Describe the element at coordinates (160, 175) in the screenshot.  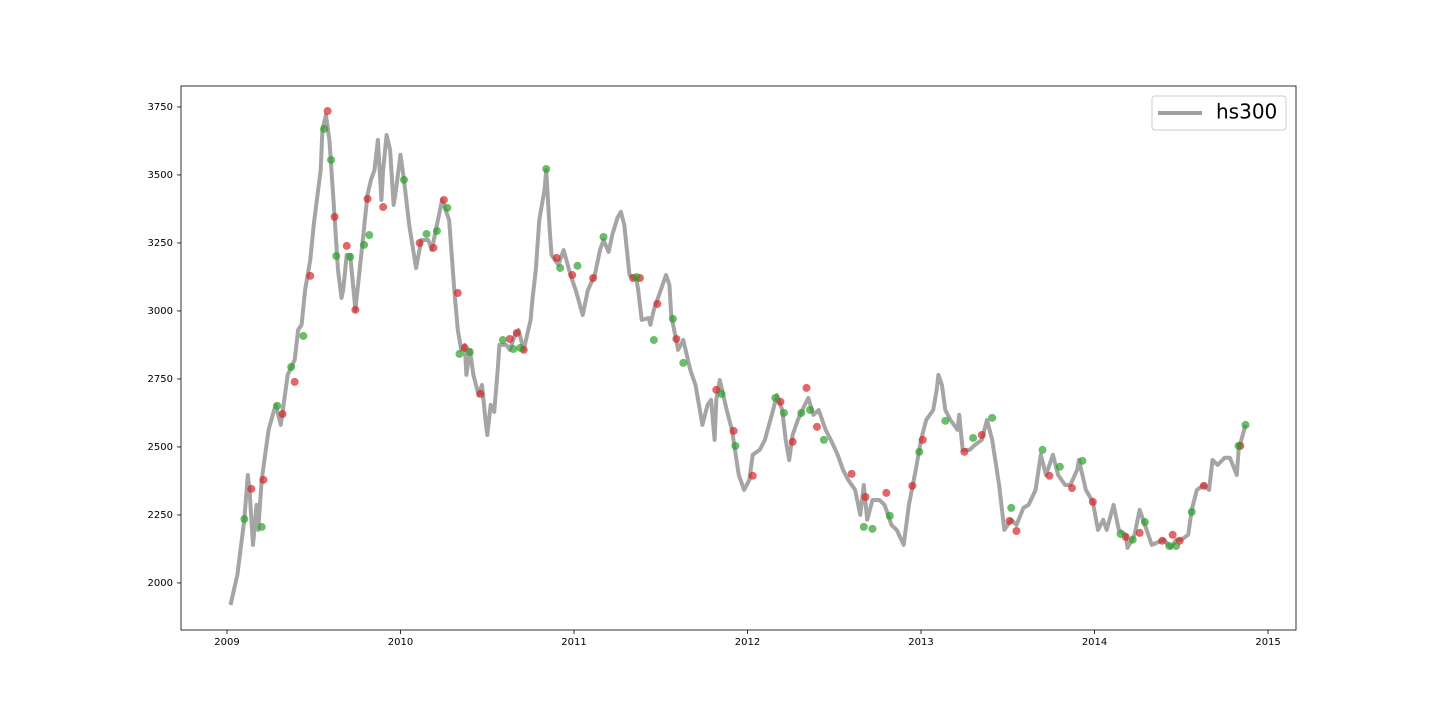
I see `y-tick-label: 3500` at that location.